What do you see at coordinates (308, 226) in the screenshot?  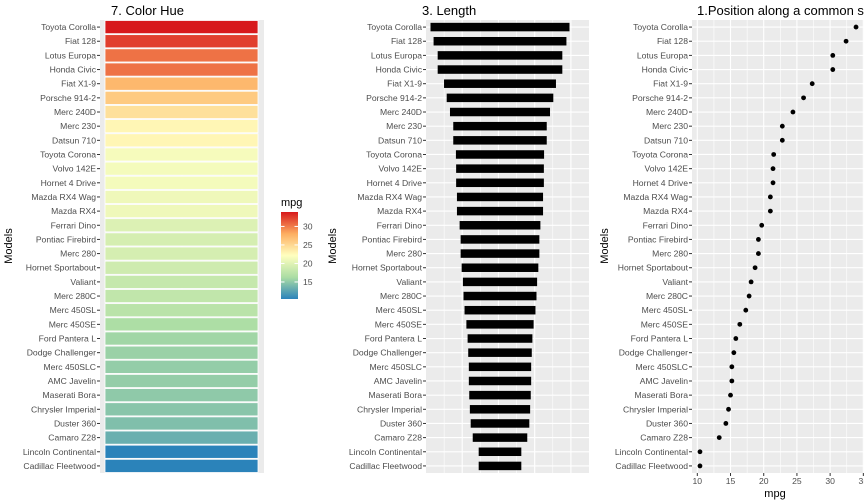 I see `legend-tick-label: 30` at bounding box center [308, 226].